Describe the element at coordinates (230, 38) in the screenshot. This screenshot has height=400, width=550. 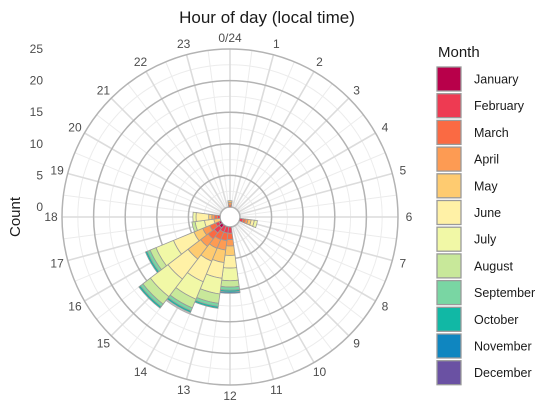
I see `hour-tick-label: 0/24` at that location.